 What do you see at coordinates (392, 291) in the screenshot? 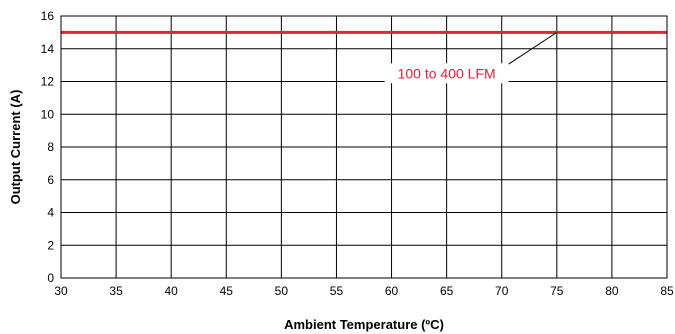
I see `x-tick-label: 60` at bounding box center [392, 291].